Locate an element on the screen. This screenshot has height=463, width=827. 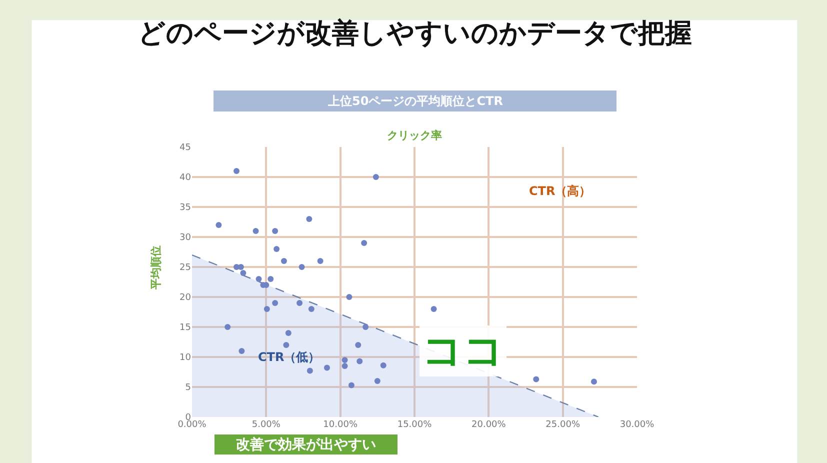
y-tick-label: 10 is located at coordinates (186, 358).